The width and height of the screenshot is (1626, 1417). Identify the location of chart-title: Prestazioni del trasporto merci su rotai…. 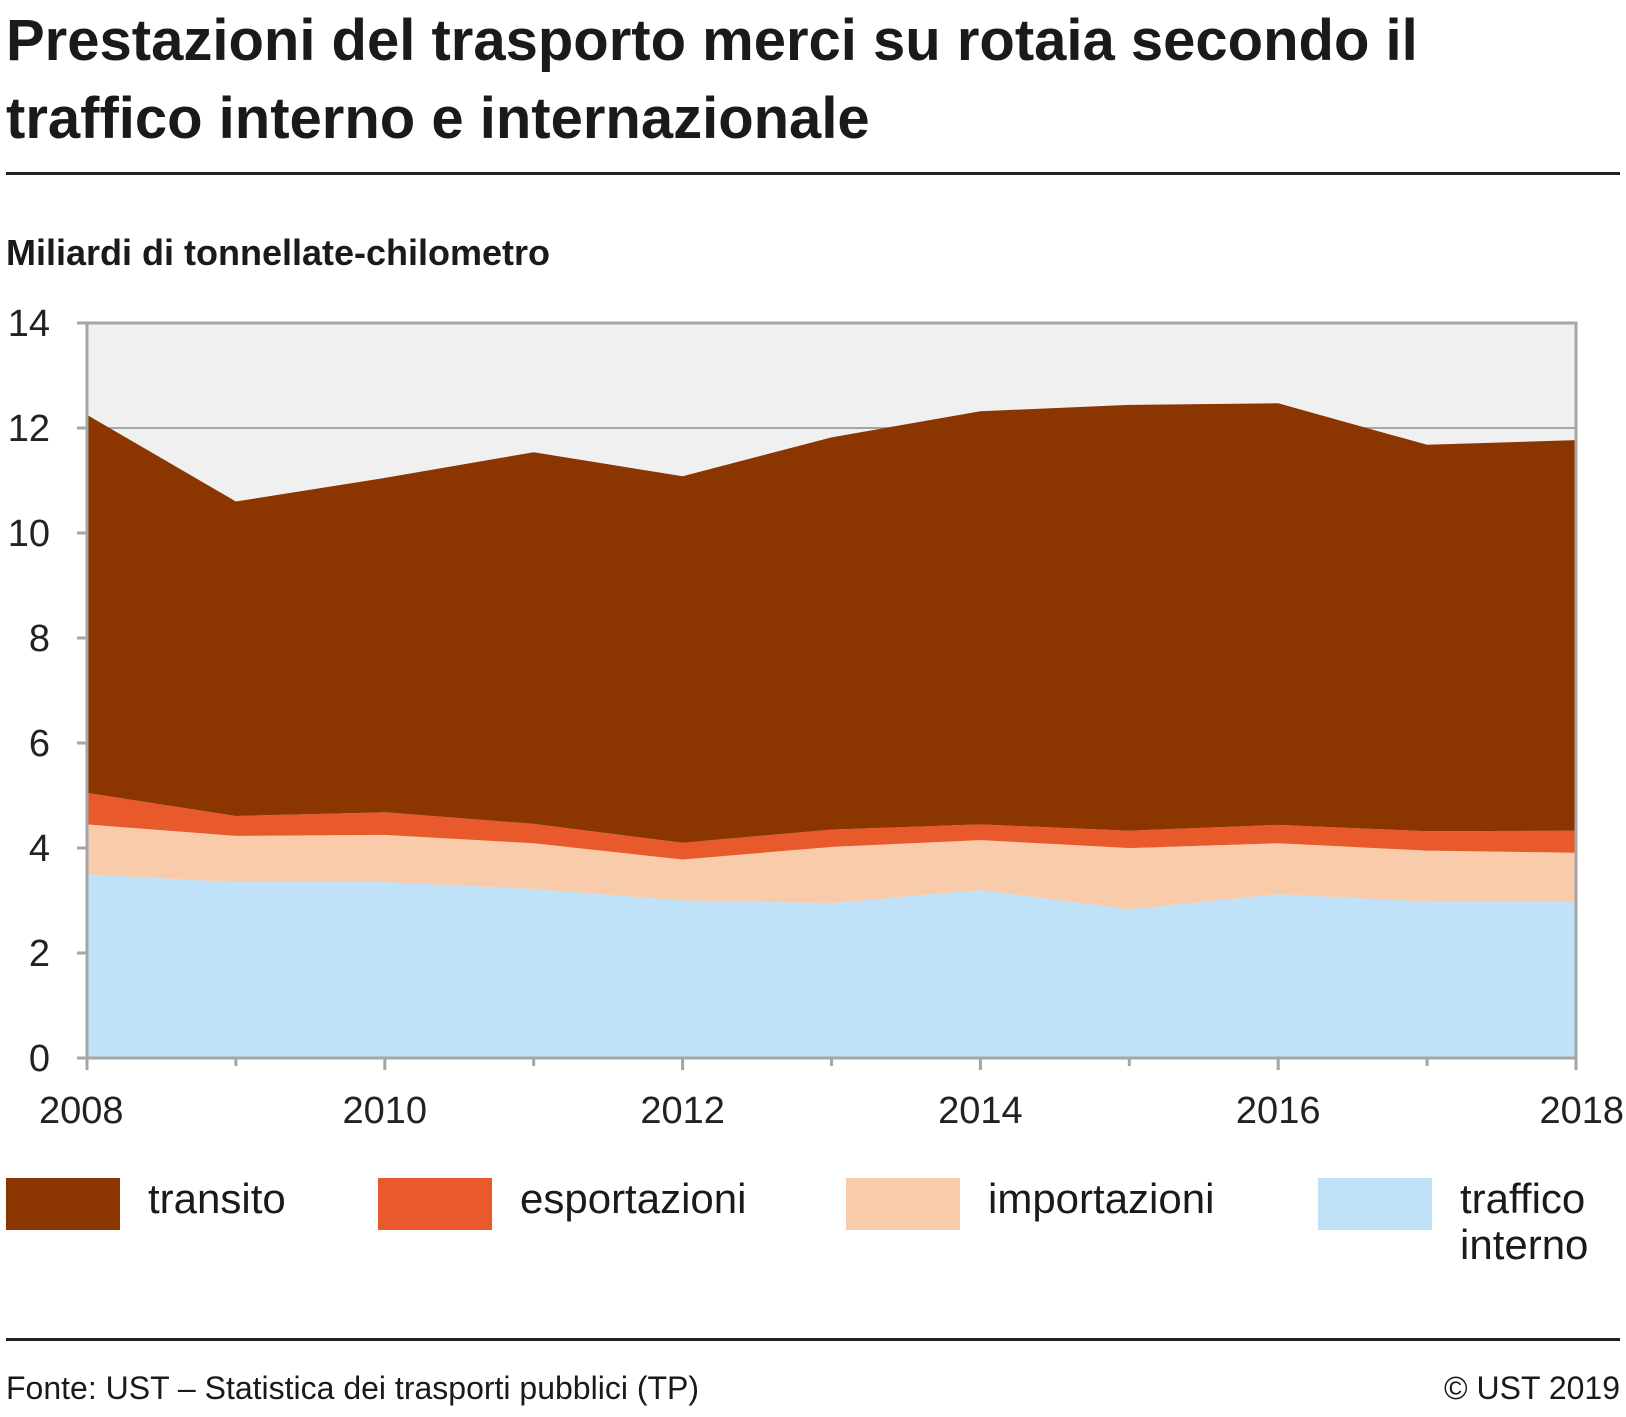
(712, 79).